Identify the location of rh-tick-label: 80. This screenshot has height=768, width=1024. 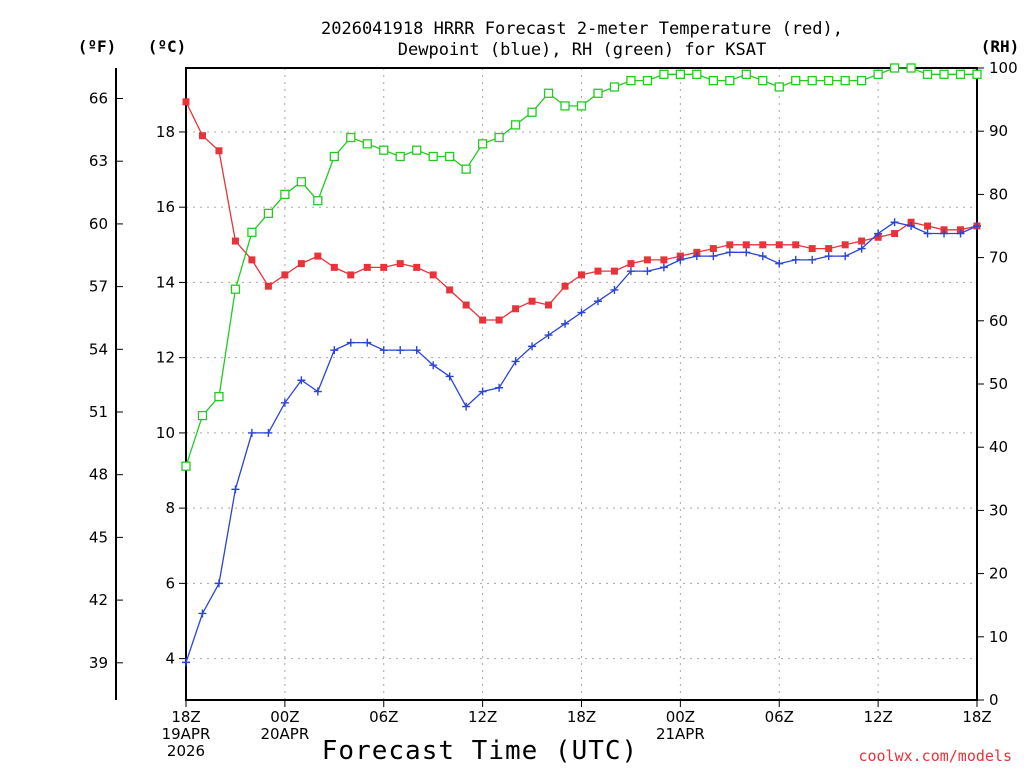
(998, 194).